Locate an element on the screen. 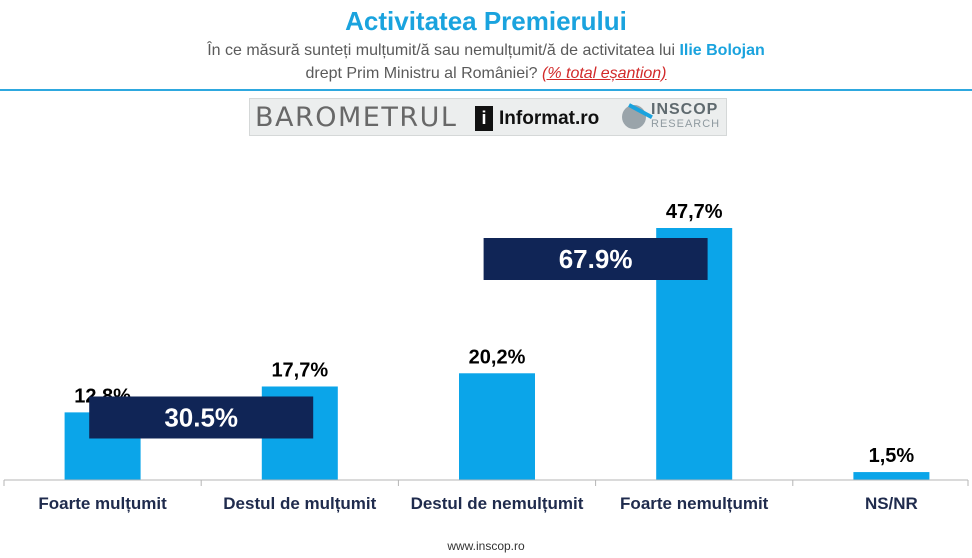 The image size is (972, 558). inscop-logo-icon is located at coordinates (634, 117).